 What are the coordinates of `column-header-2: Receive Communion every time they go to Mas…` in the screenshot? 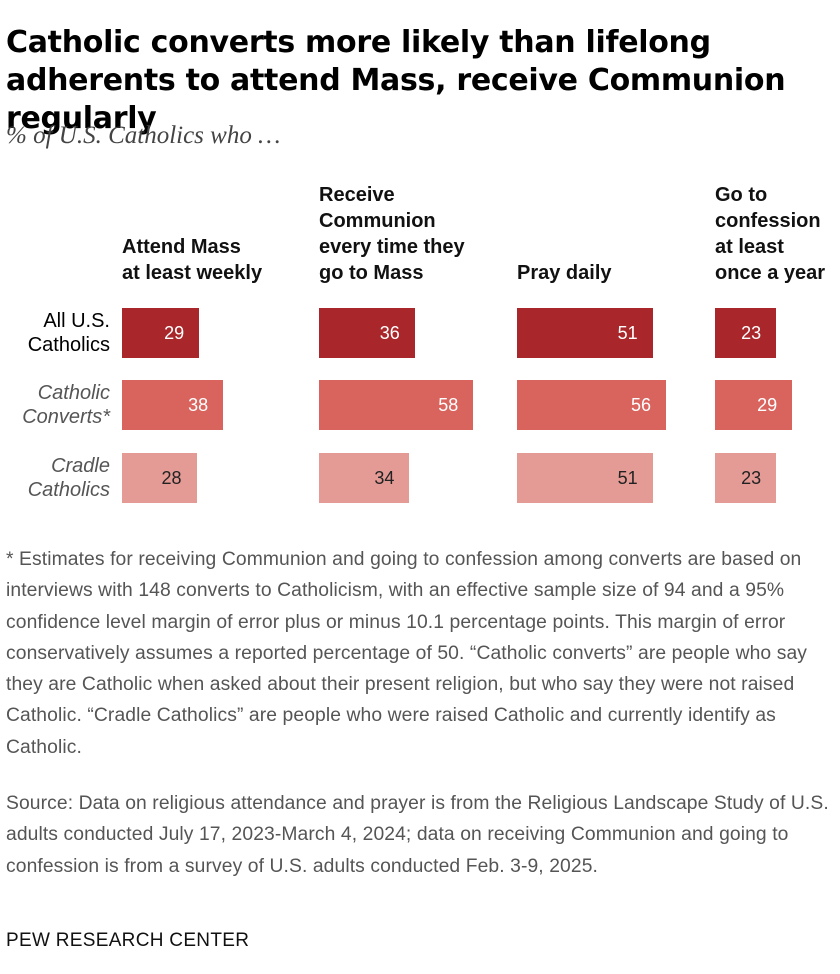 It's located at (392, 234).